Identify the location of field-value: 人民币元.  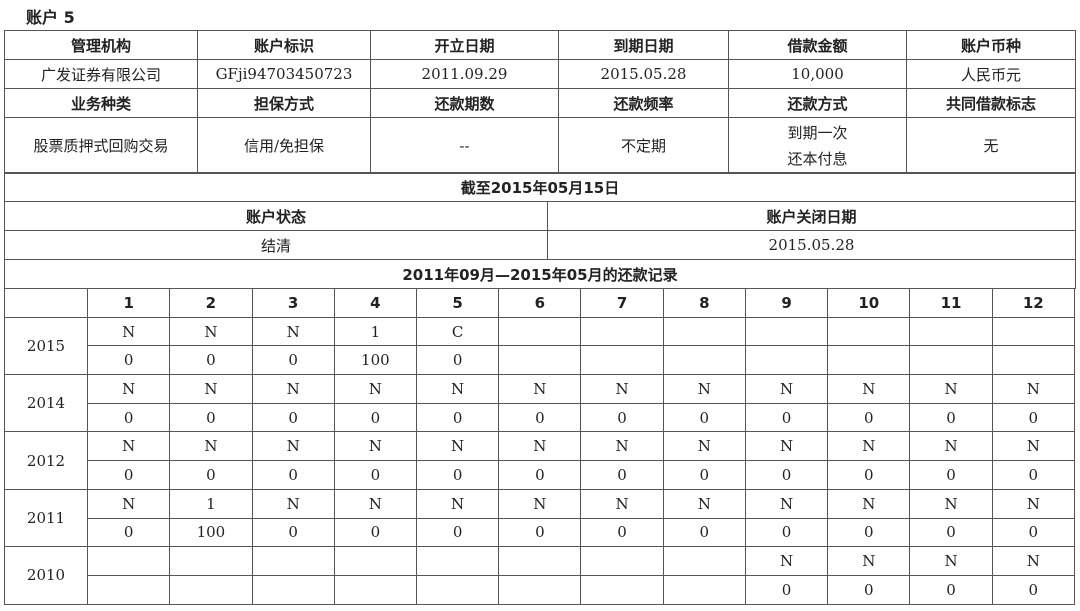
(991, 74).